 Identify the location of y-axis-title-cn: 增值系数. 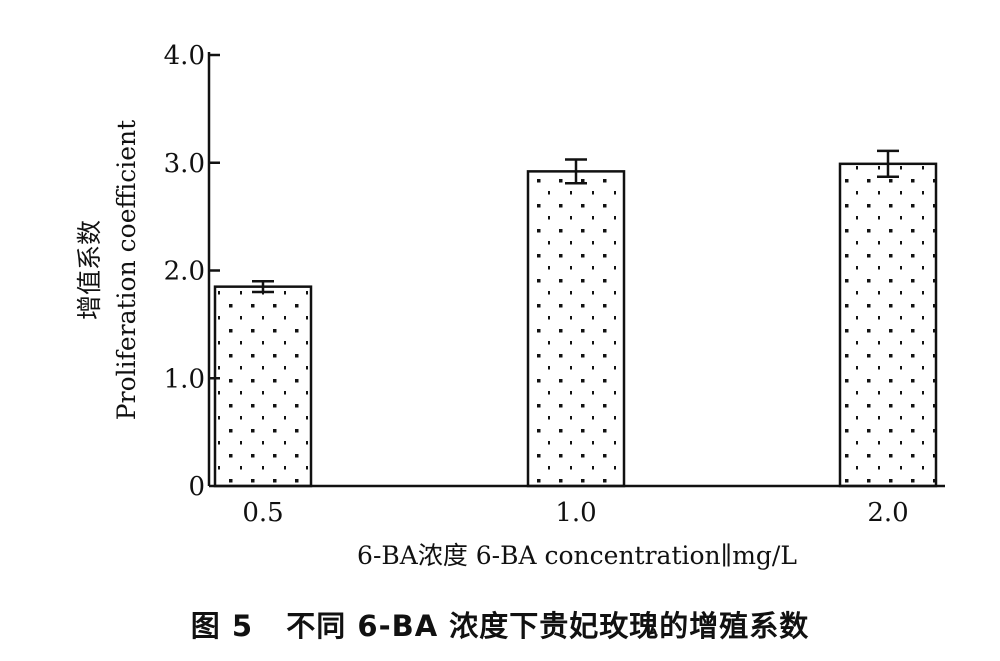
(89, 270).